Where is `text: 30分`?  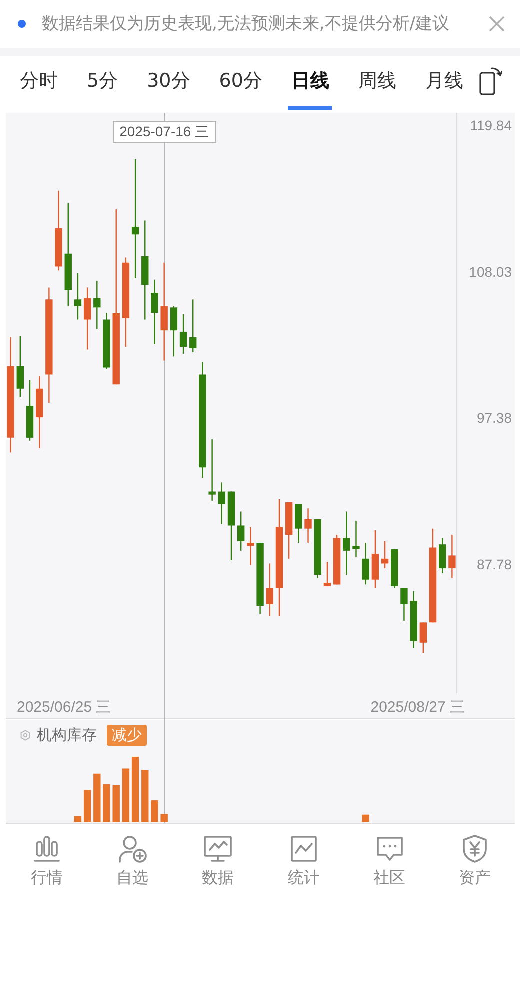
text: 30分 is located at coordinates (168, 81).